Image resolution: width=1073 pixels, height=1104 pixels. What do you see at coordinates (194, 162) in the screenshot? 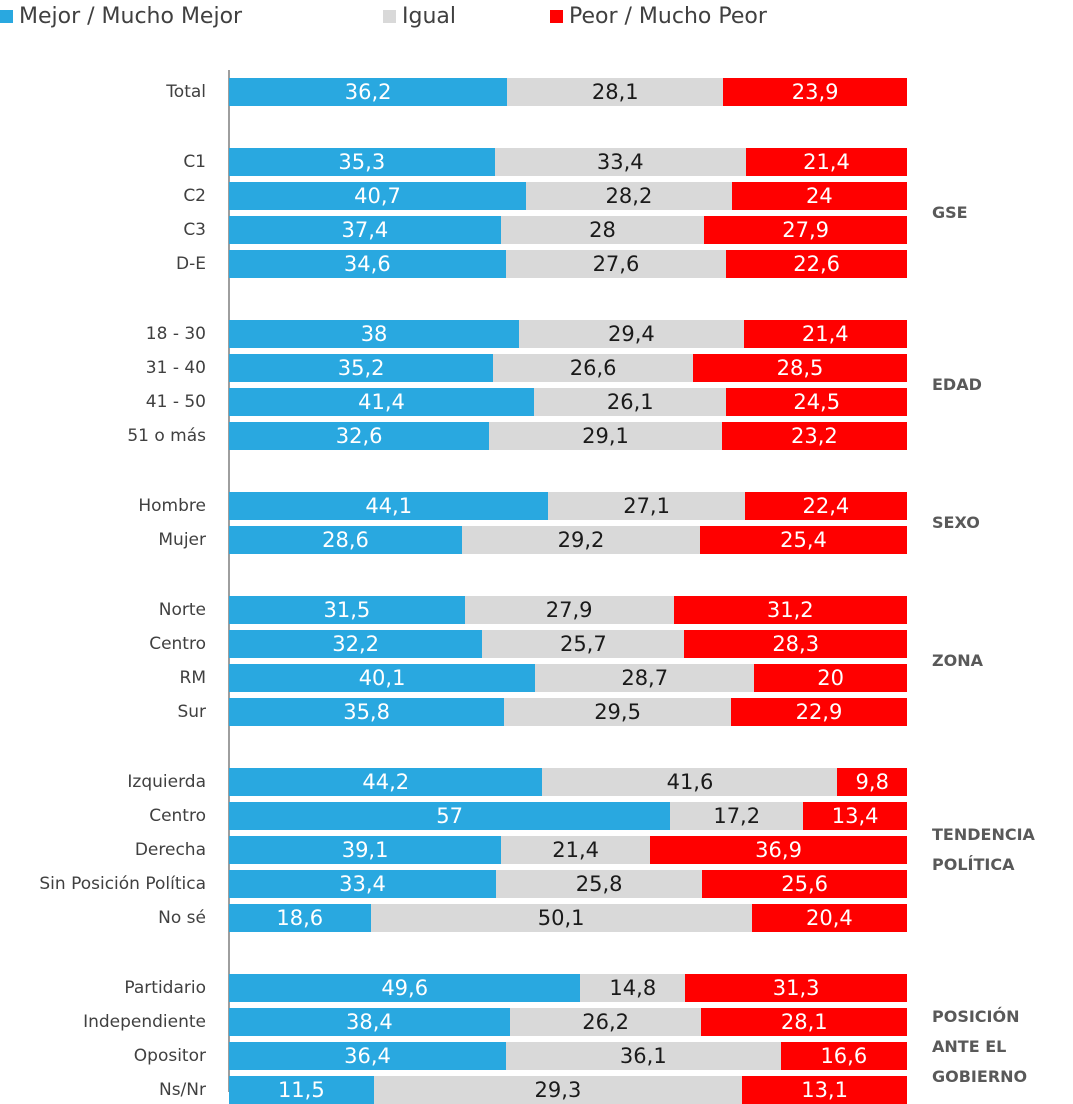
I see `category-label: C1` at bounding box center [194, 162].